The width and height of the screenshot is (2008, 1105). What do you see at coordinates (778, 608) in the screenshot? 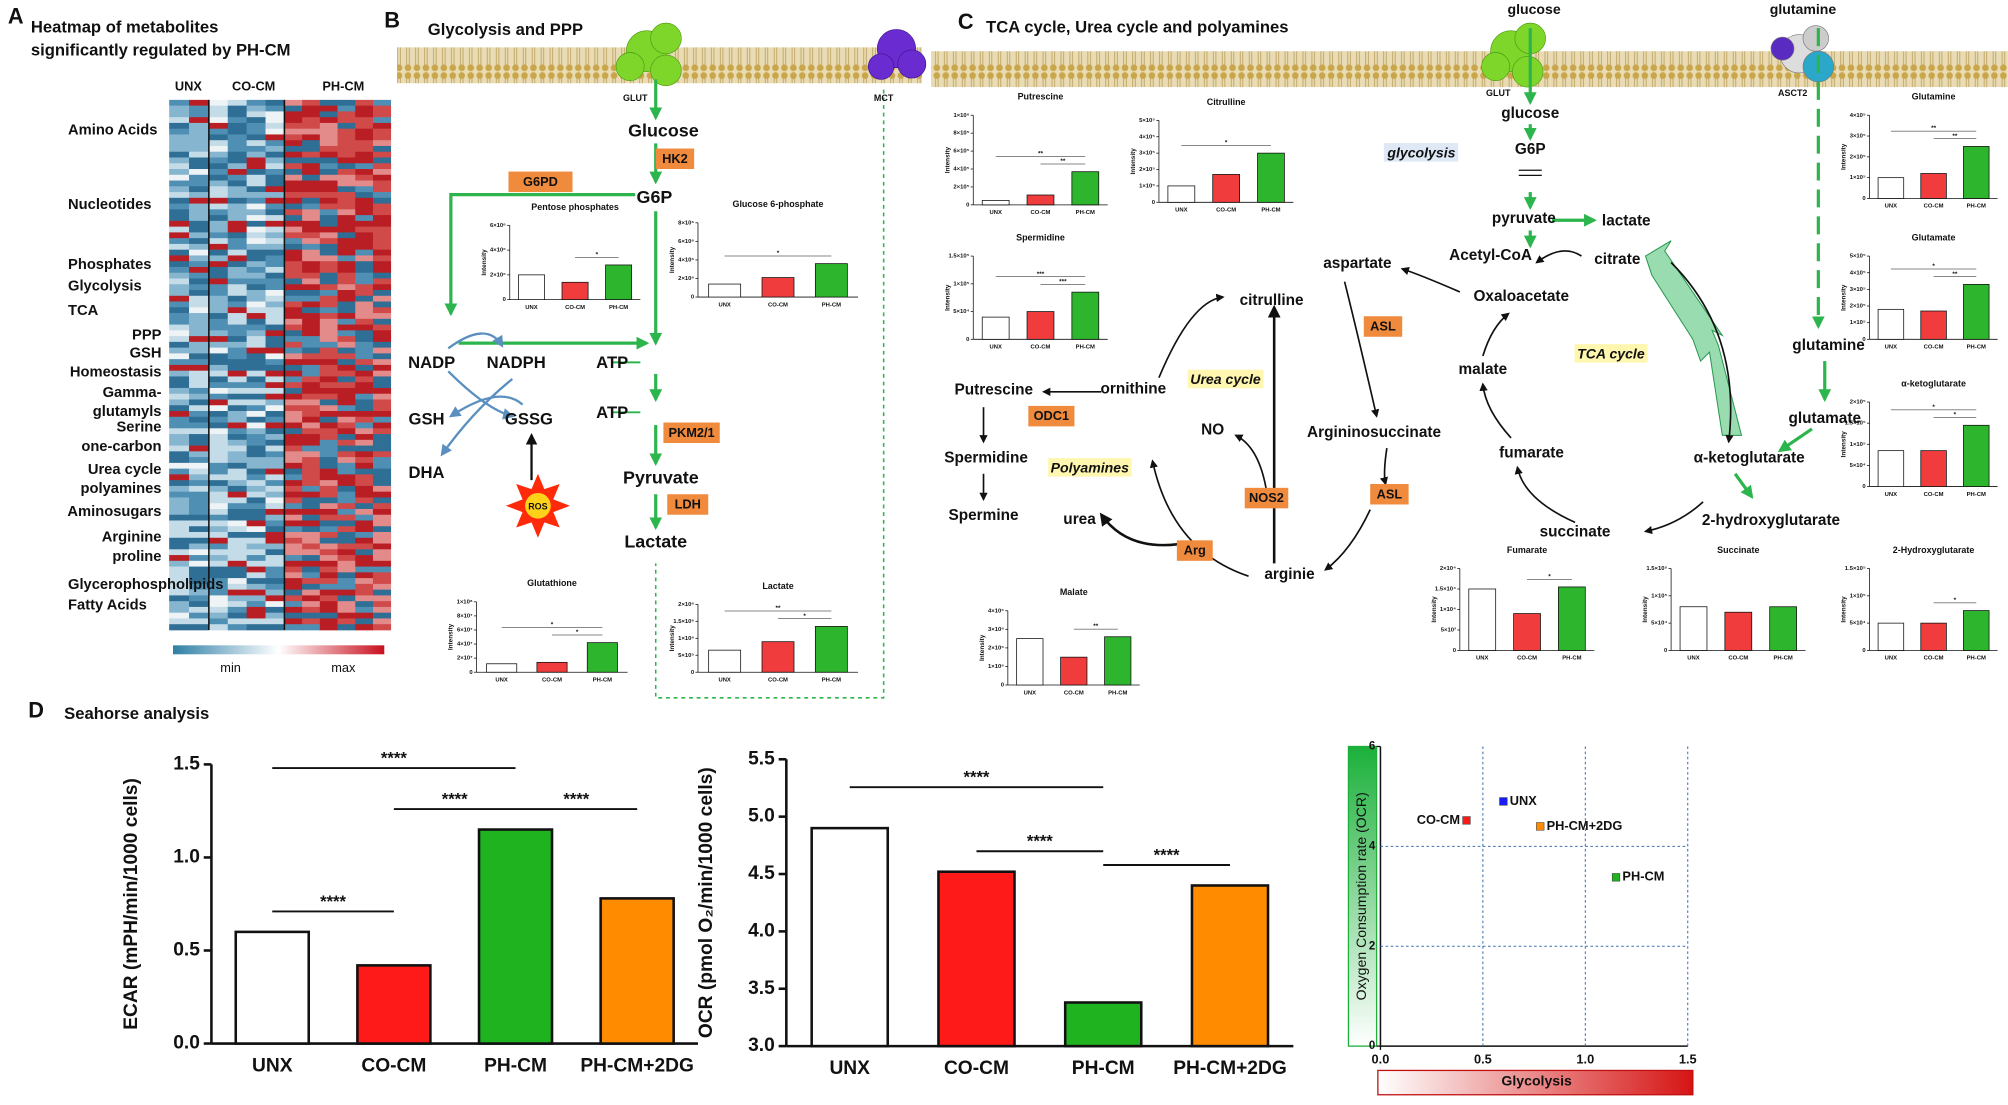
I see `significance-label: **` at bounding box center [778, 608].